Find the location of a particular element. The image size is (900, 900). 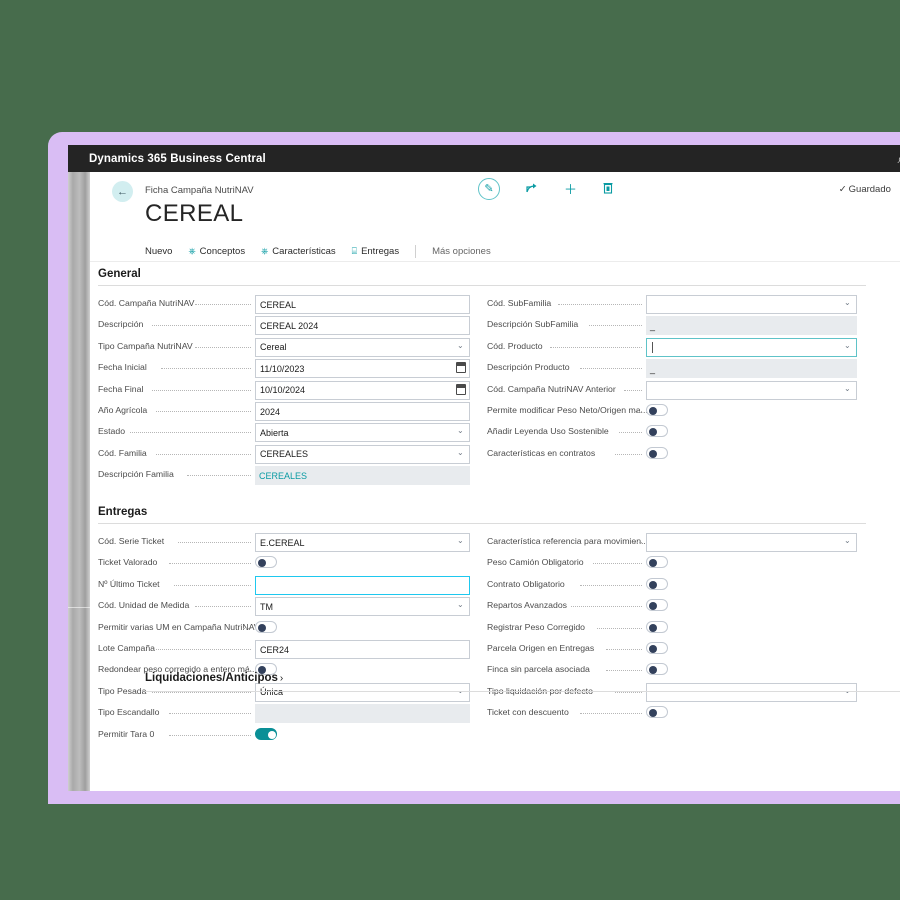

form-field-tipo-campaña-nutrinav: Tipo Campaña NutriNAV Cereal ⌄ is located at coordinates (284, 347).